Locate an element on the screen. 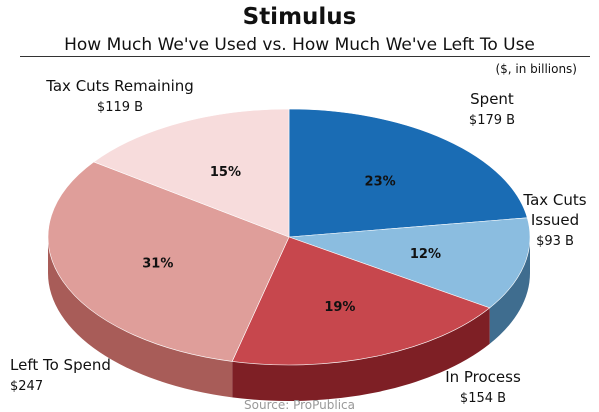 The image size is (599, 412). slice-percent-label: 19% is located at coordinates (339, 307).